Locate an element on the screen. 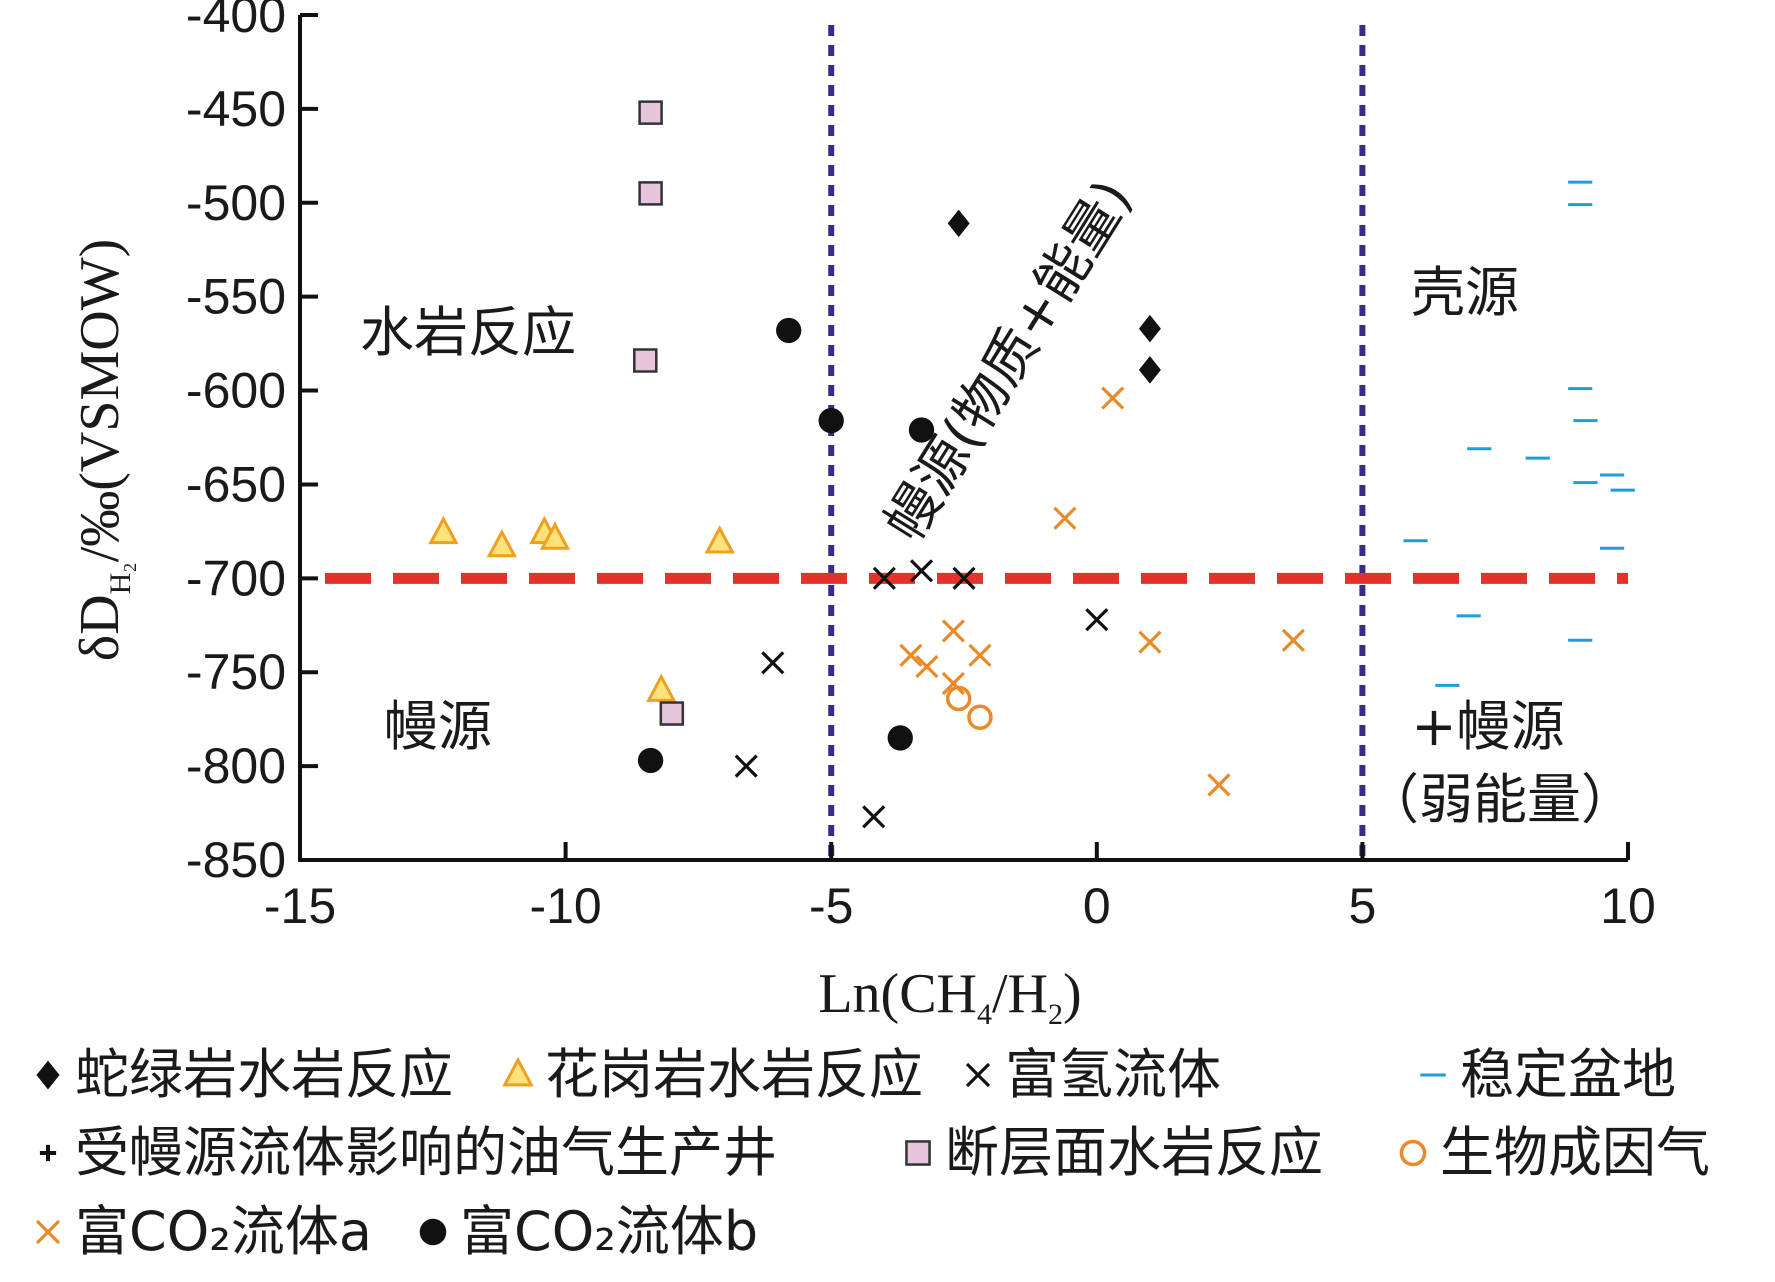  legend-item: 富氢流体 is located at coordinates (1093, 1074).